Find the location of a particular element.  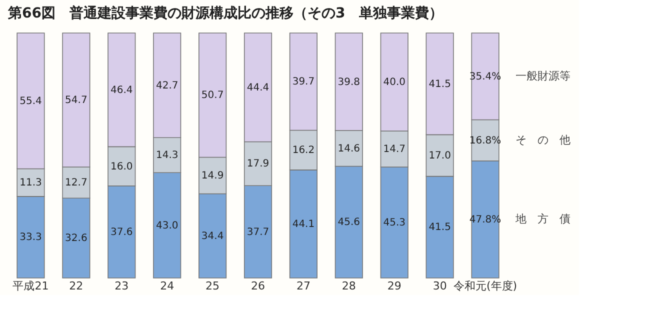

data-label: 50.7 is located at coordinates (212, 96).